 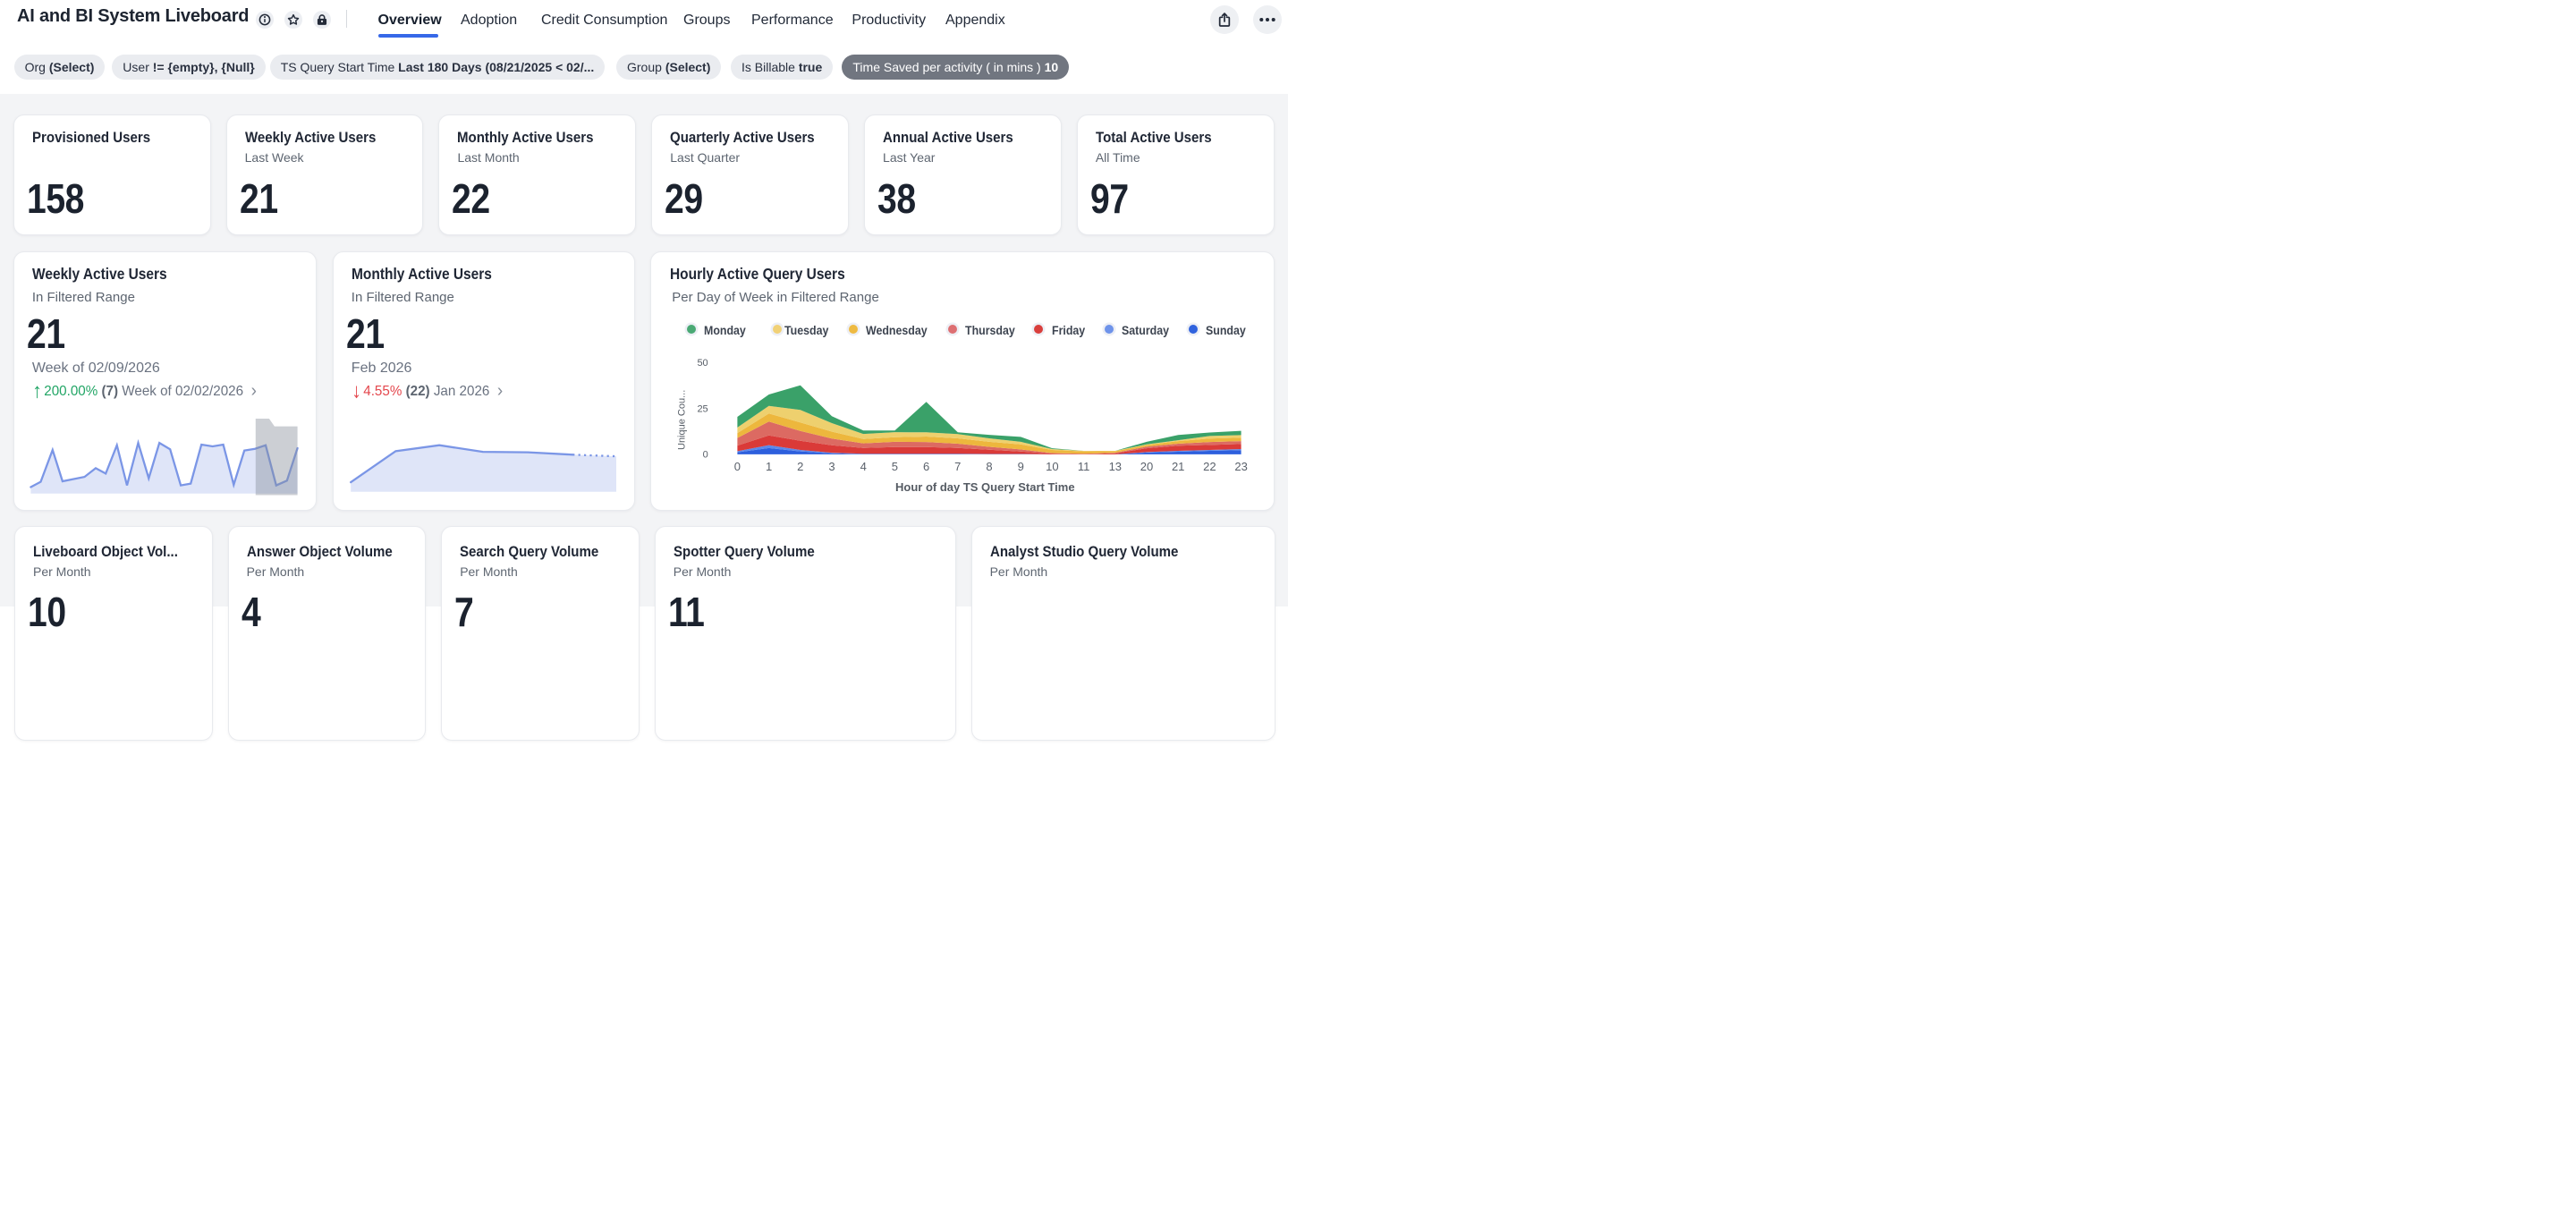 I want to click on svg-text: 1, so click(x=769, y=466).